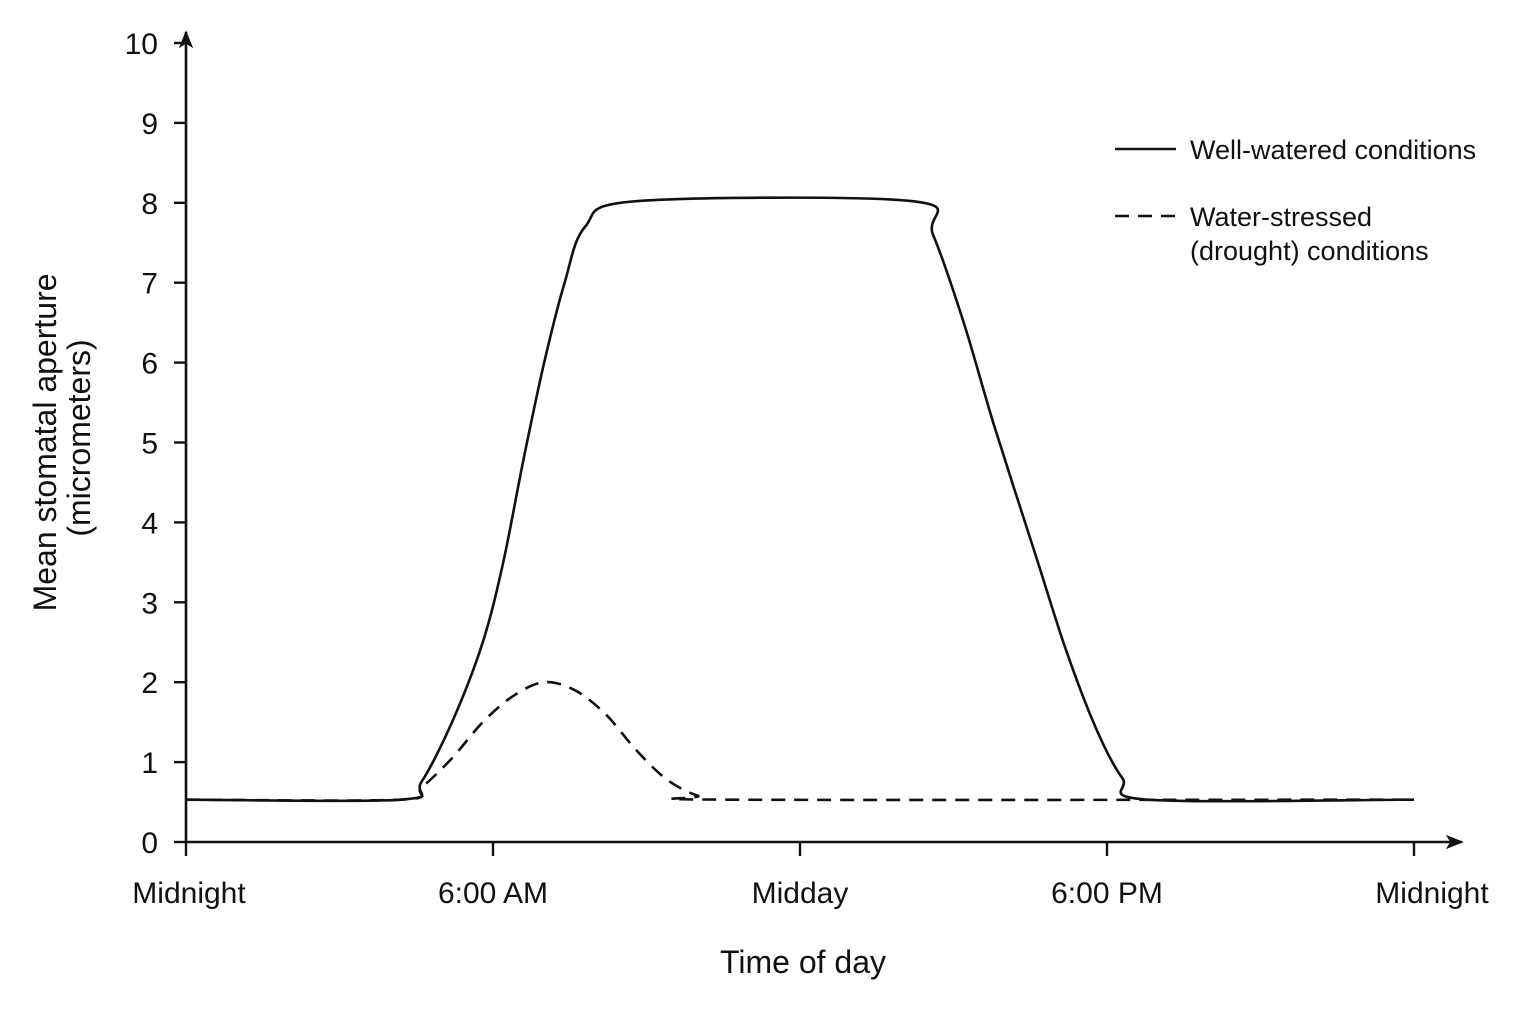 The width and height of the screenshot is (1536, 1024). I want to click on y-tick-label: 7, so click(149, 284).